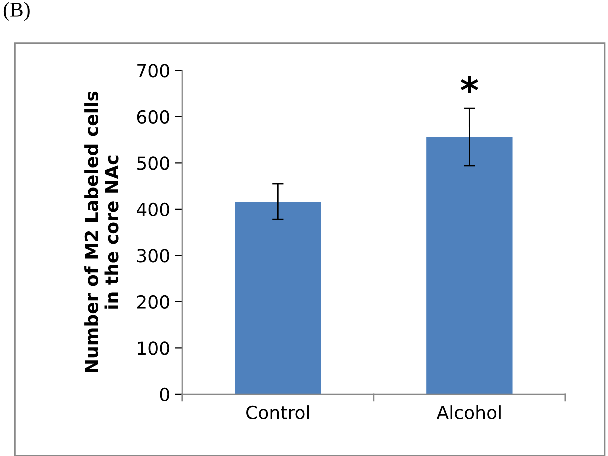 This screenshot has height=456, width=608. Describe the element at coordinates (154, 71) in the screenshot. I see `y-tick-label: 700` at that location.